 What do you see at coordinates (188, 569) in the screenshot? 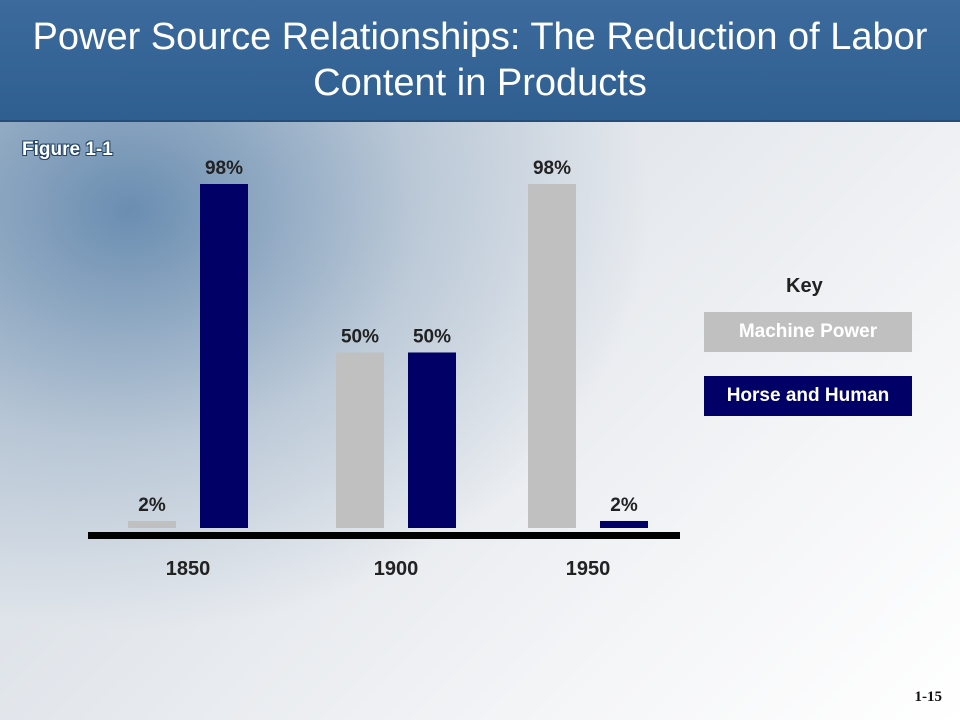
I see `x-tick-label-1850: 1850` at bounding box center [188, 569].